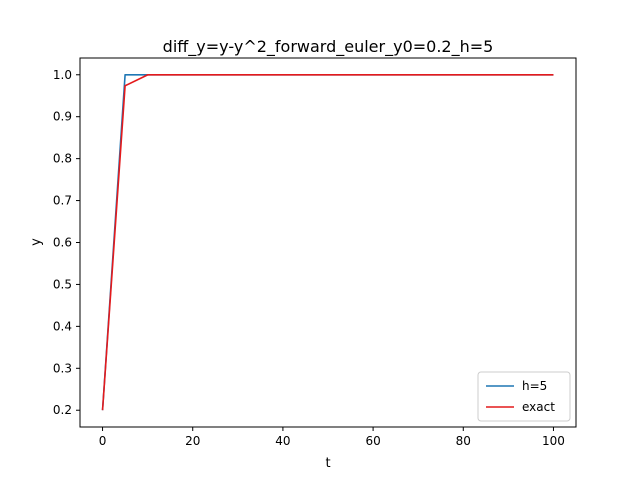 This screenshot has height=480, width=640. I want to click on legend: h=5 exact, so click(524, 396).